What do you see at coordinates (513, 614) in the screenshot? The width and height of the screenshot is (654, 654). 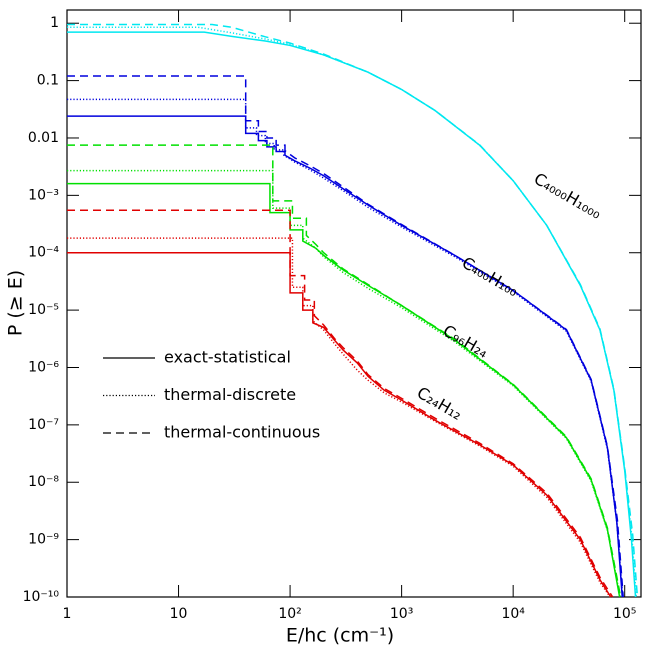 I see `x-tick-label: 10⁴` at bounding box center [513, 614].